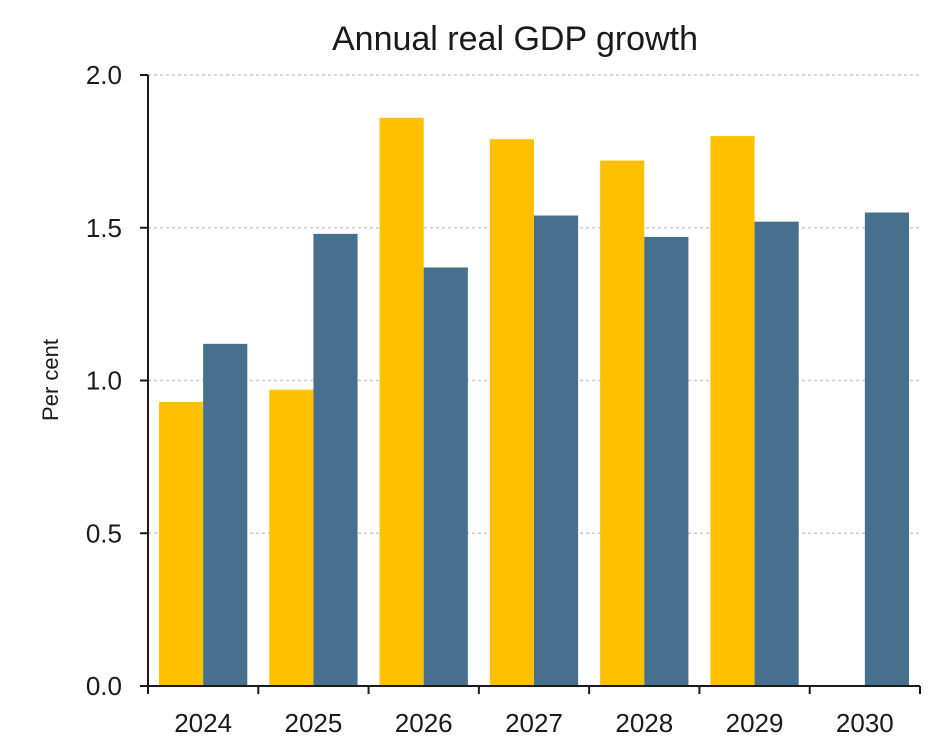 The image size is (931, 748). I want to click on y-ticks: 0.0 0.5 1.0 1.5 2.0, so click(117, 380).